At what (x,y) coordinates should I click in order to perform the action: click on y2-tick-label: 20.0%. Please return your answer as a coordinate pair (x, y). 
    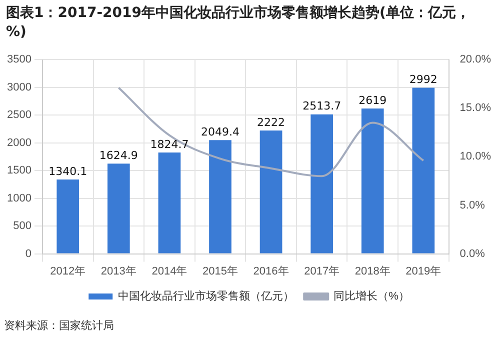
    Looking at the image, I should click on (476, 60).